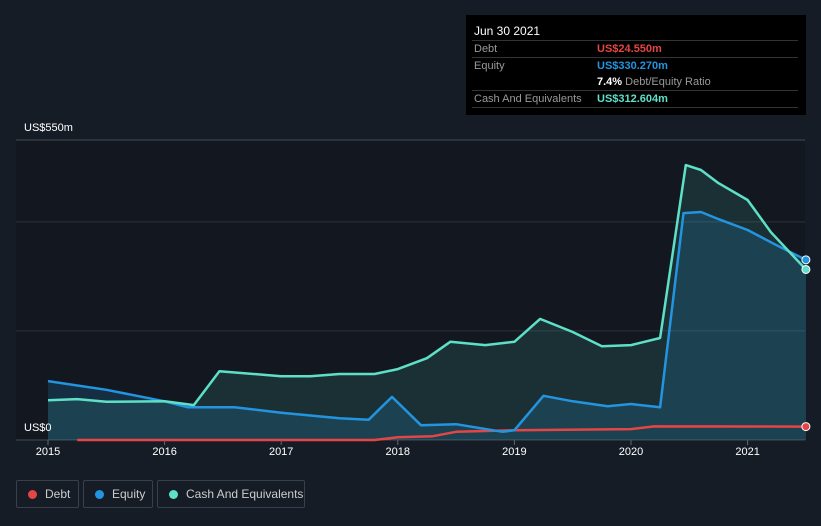  What do you see at coordinates (58, 494) in the screenshot?
I see `legend-debt-label: Debt` at bounding box center [58, 494].